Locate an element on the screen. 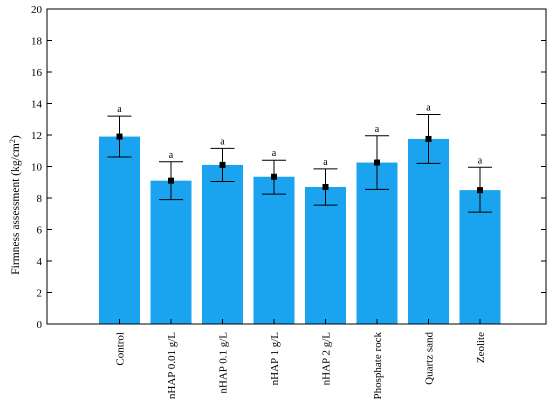 The image size is (550, 408). y-tick-label-0: 0 is located at coordinates (40, 325).